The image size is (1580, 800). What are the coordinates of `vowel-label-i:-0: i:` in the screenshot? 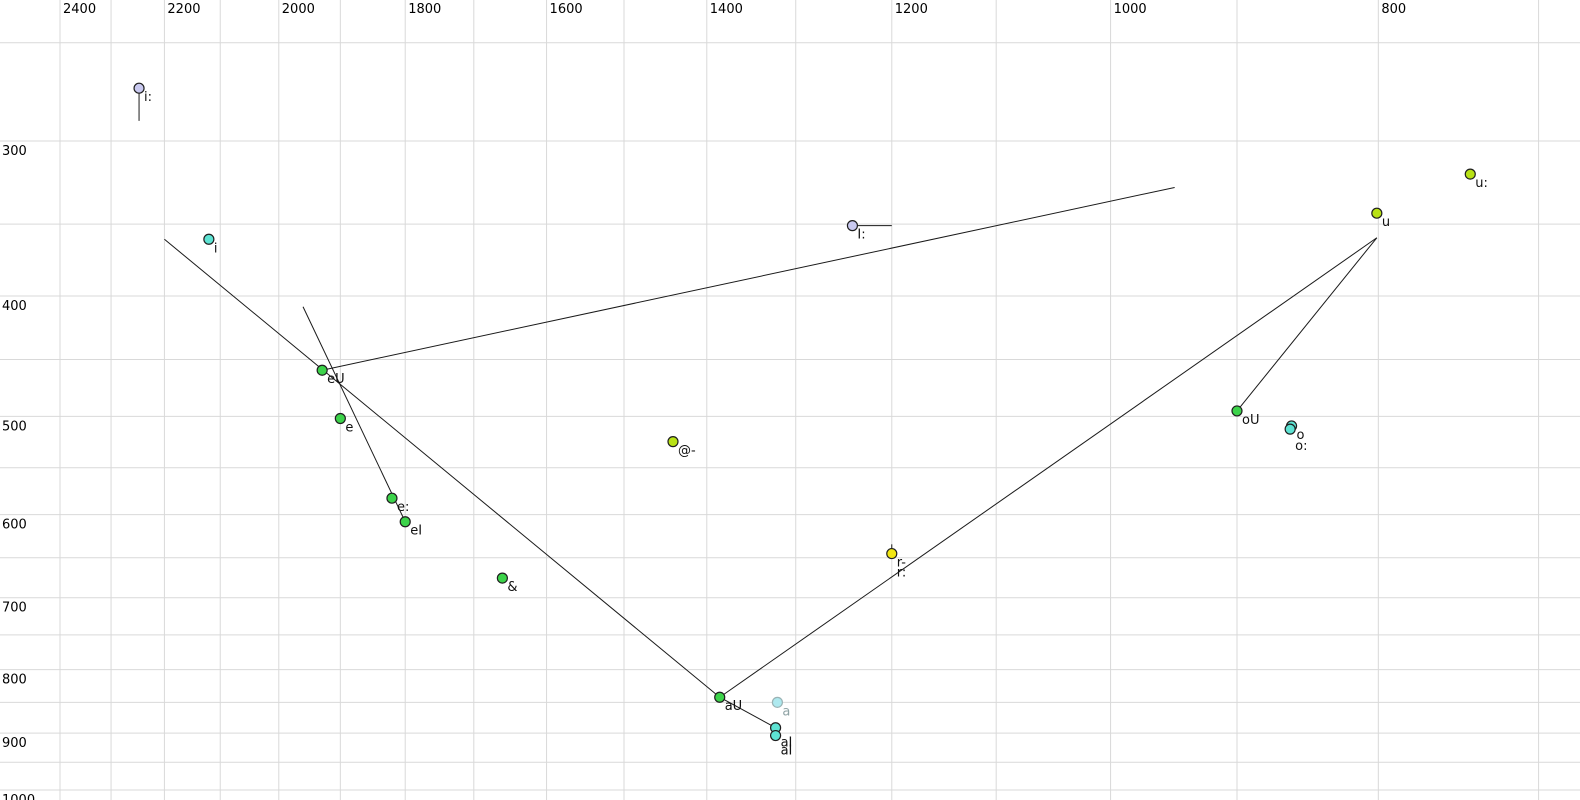 It's located at (148, 97).